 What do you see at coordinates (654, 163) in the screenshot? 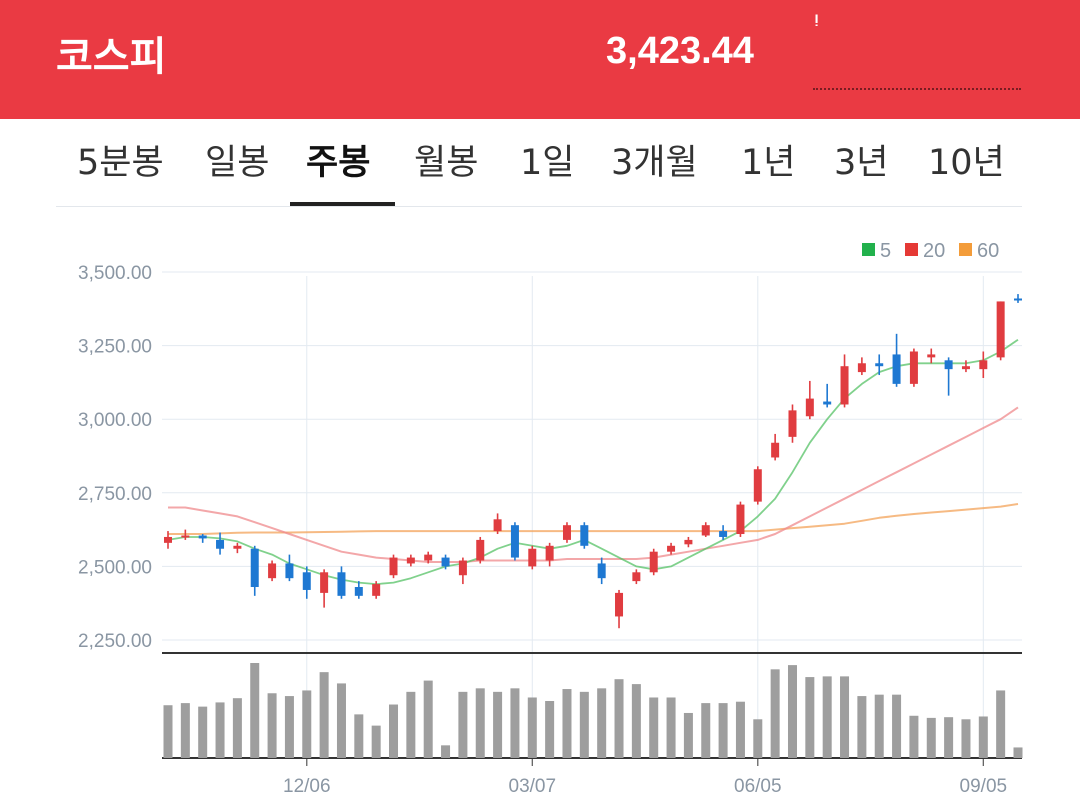
I see `tab-3month: 3개월` at bounding box center [654, 163].